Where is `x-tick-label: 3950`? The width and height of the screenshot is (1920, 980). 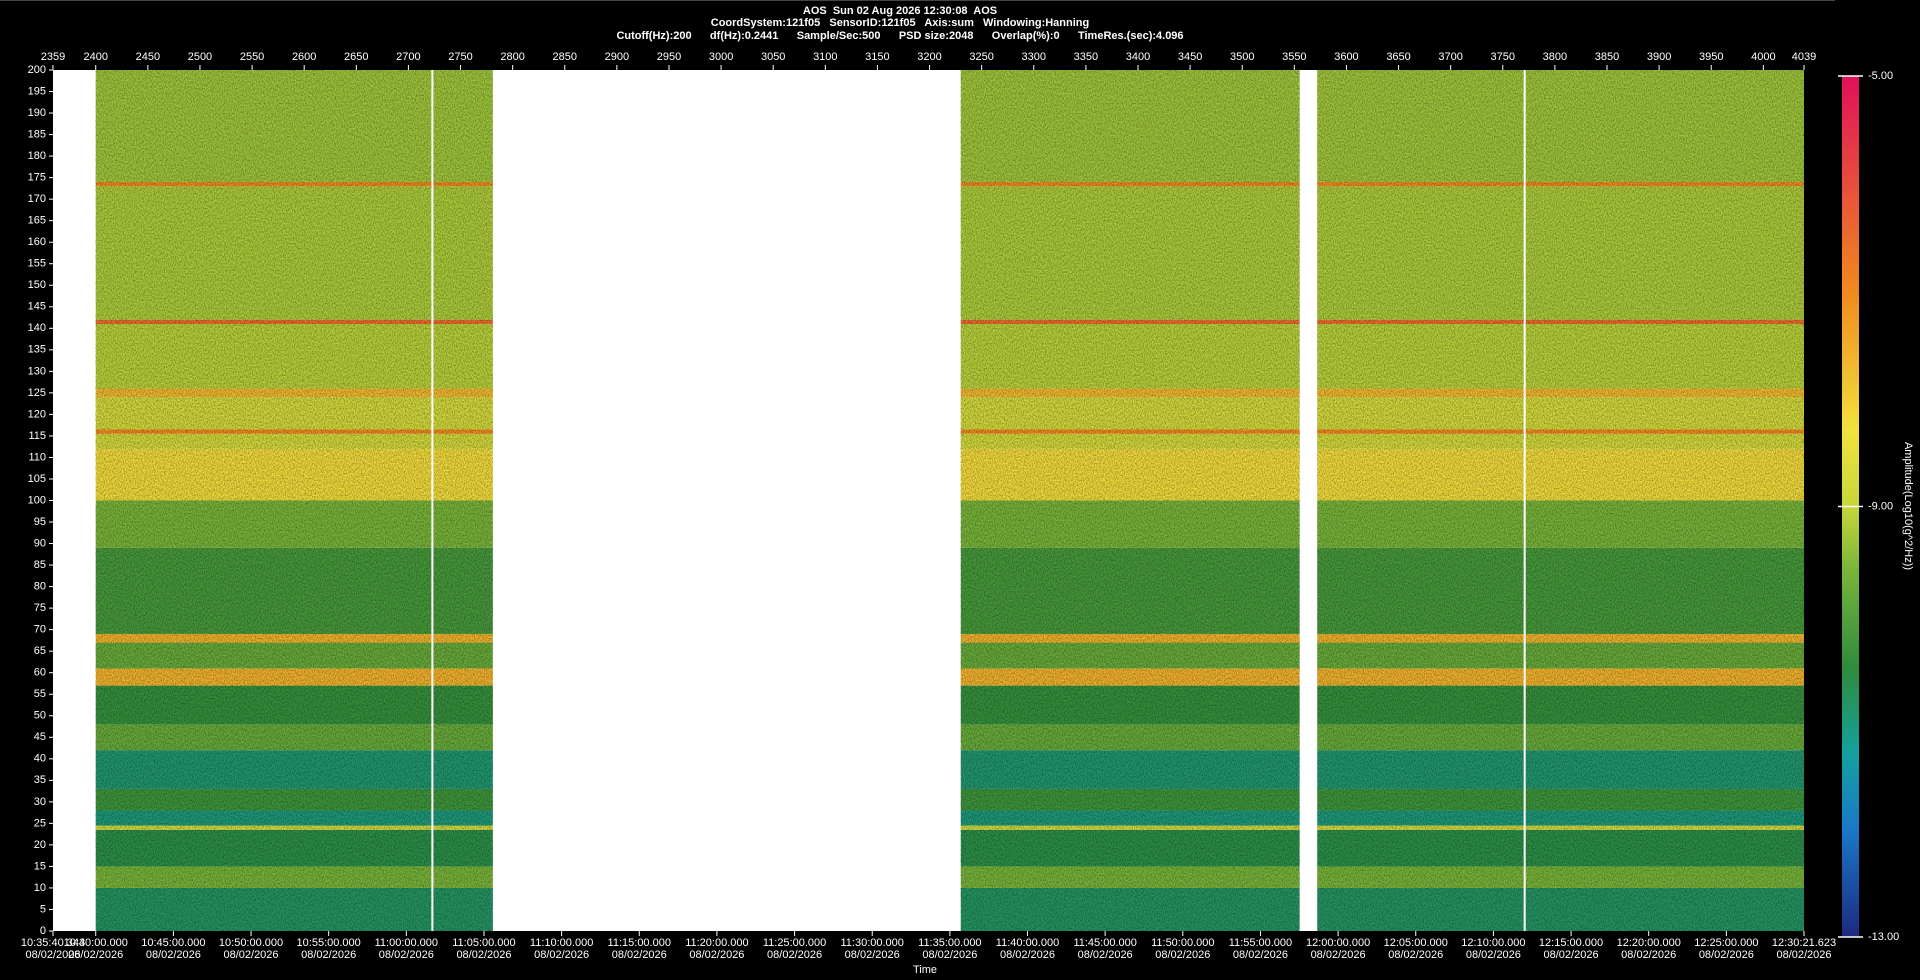
x-tick-label: 3950 is located at coordinates (1711, 57).